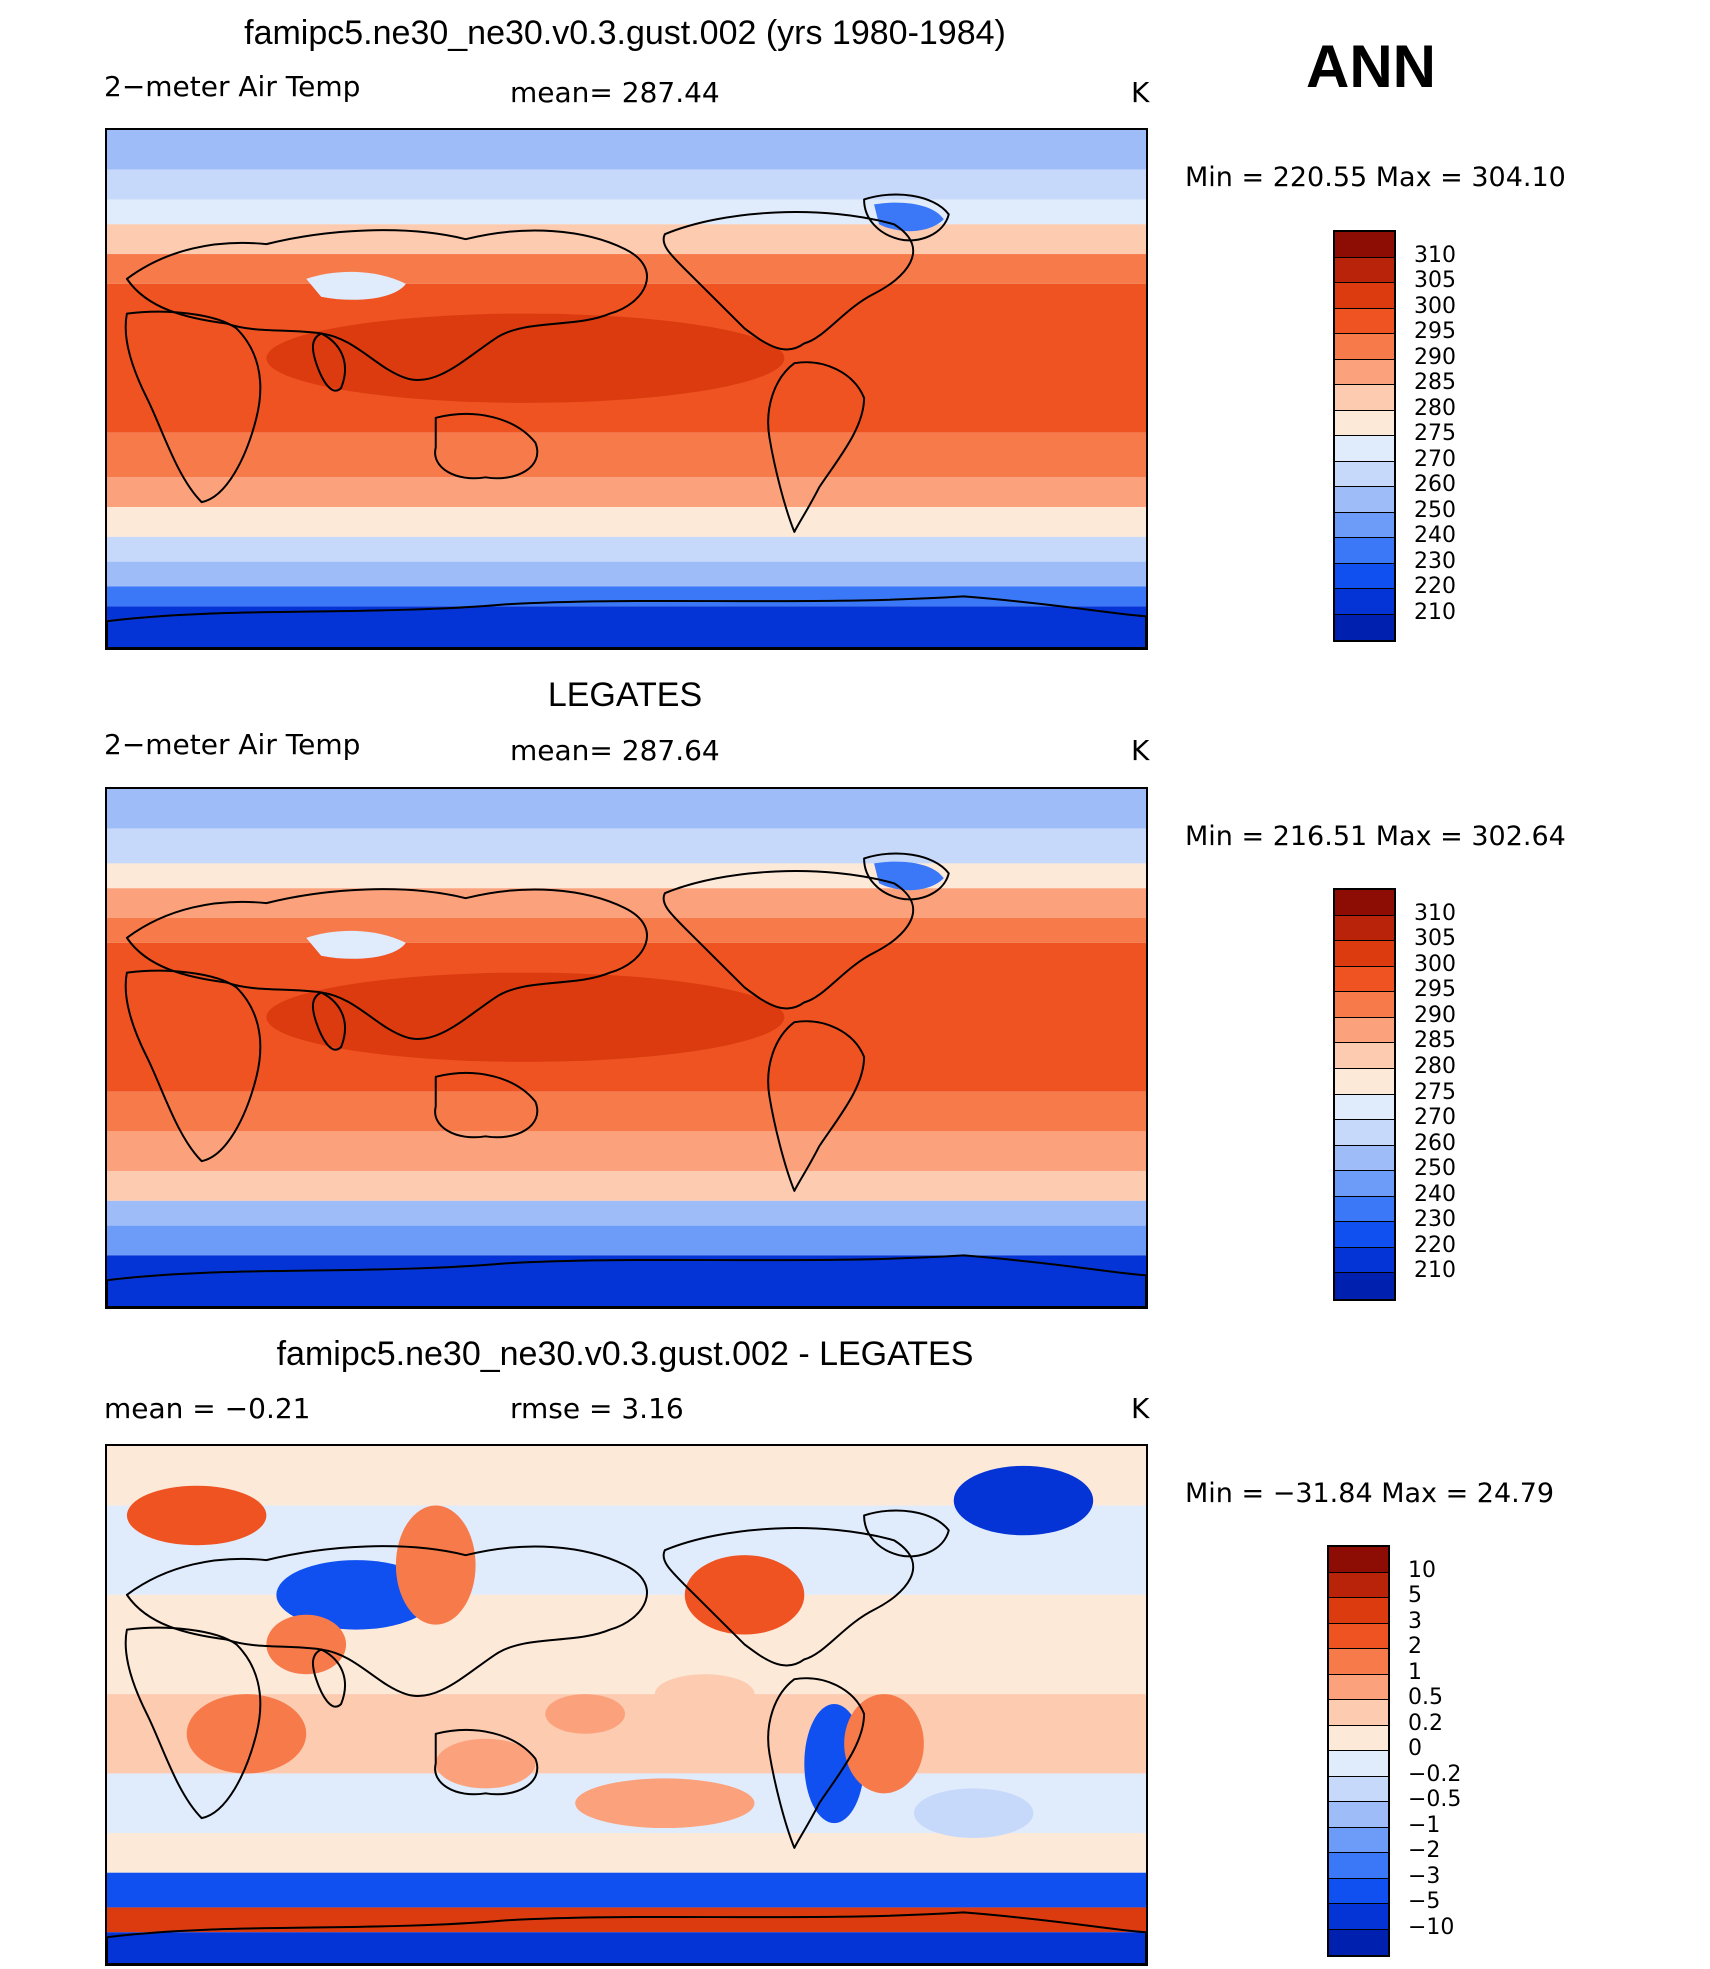 The width and height of the screenshot is (1710, 1969). Describe the element at coordinates (626, 1890) in the screenshot. I see `difference-band` at that location.